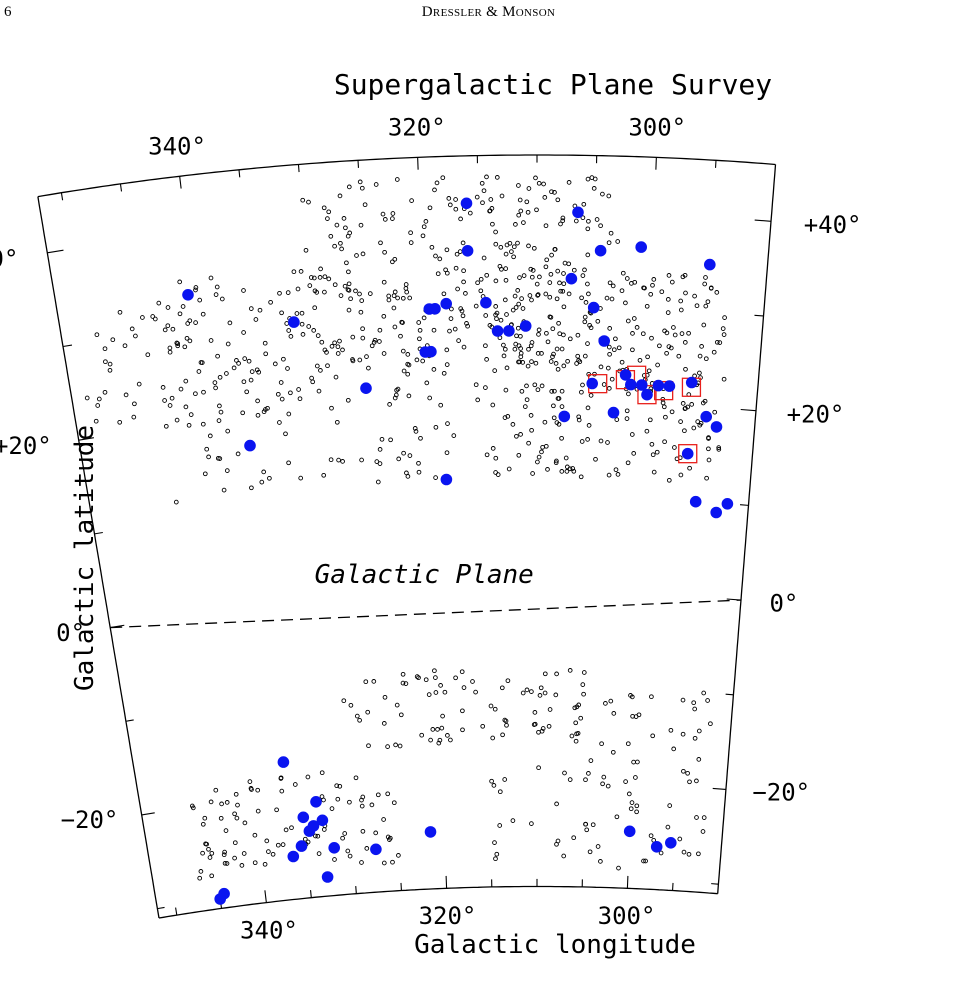 The image size is (977, 1005). I want to click on x-tick-label-top: 320°, so click(417, 128).